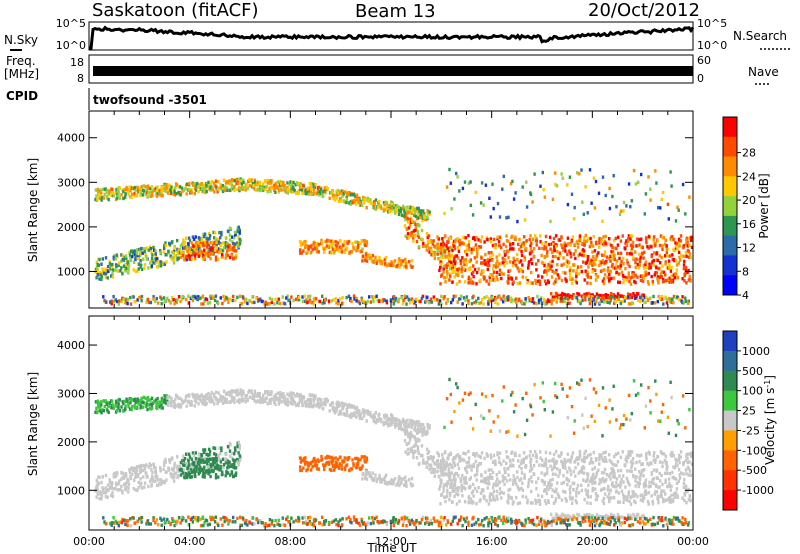  What do you see at coordinates (763, 72) in the screenshot?
I see `nave-label: Nave` at bounding box center [763, 72].